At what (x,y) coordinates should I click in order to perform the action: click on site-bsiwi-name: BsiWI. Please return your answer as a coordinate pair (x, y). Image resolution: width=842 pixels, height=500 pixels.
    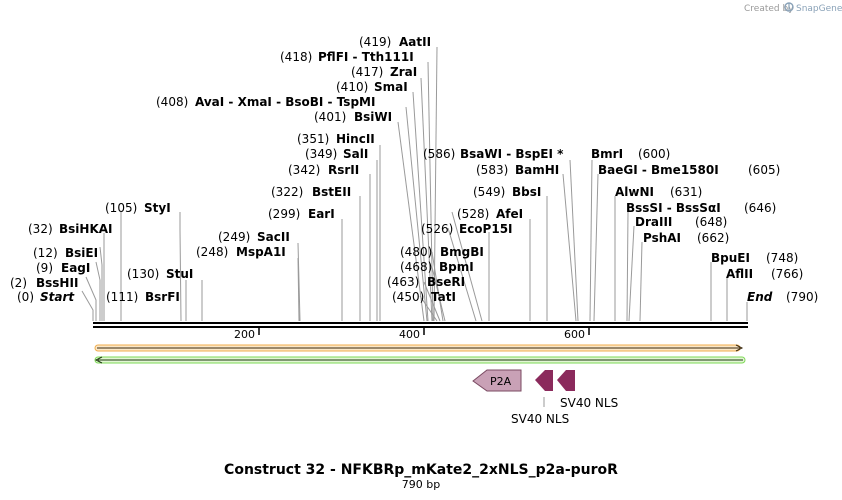
    Looking at the image, I should click on (373, 117).